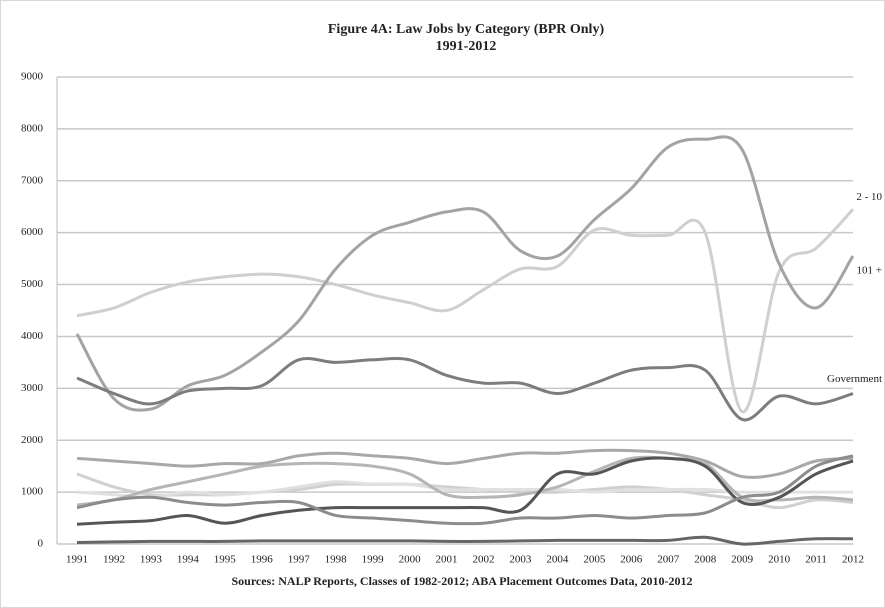  I want to click on x-tick-label: 1997, so click(299, 560).